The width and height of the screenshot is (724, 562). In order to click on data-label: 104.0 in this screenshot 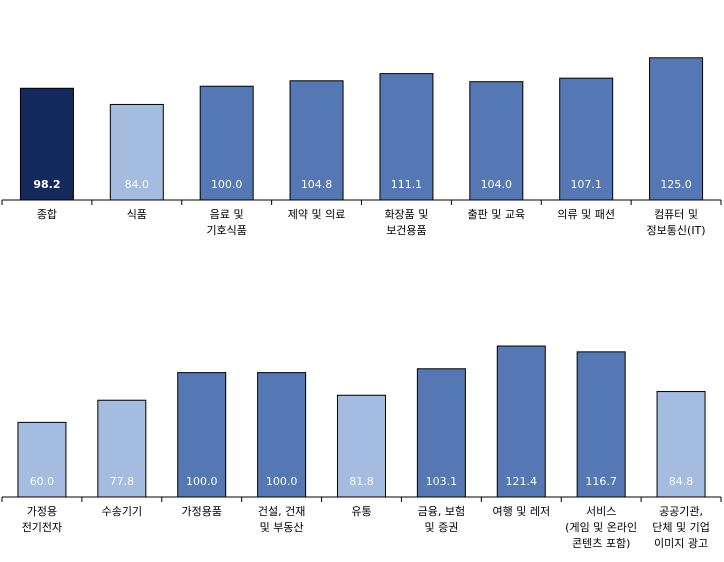, I will do `click(497, 184)`.